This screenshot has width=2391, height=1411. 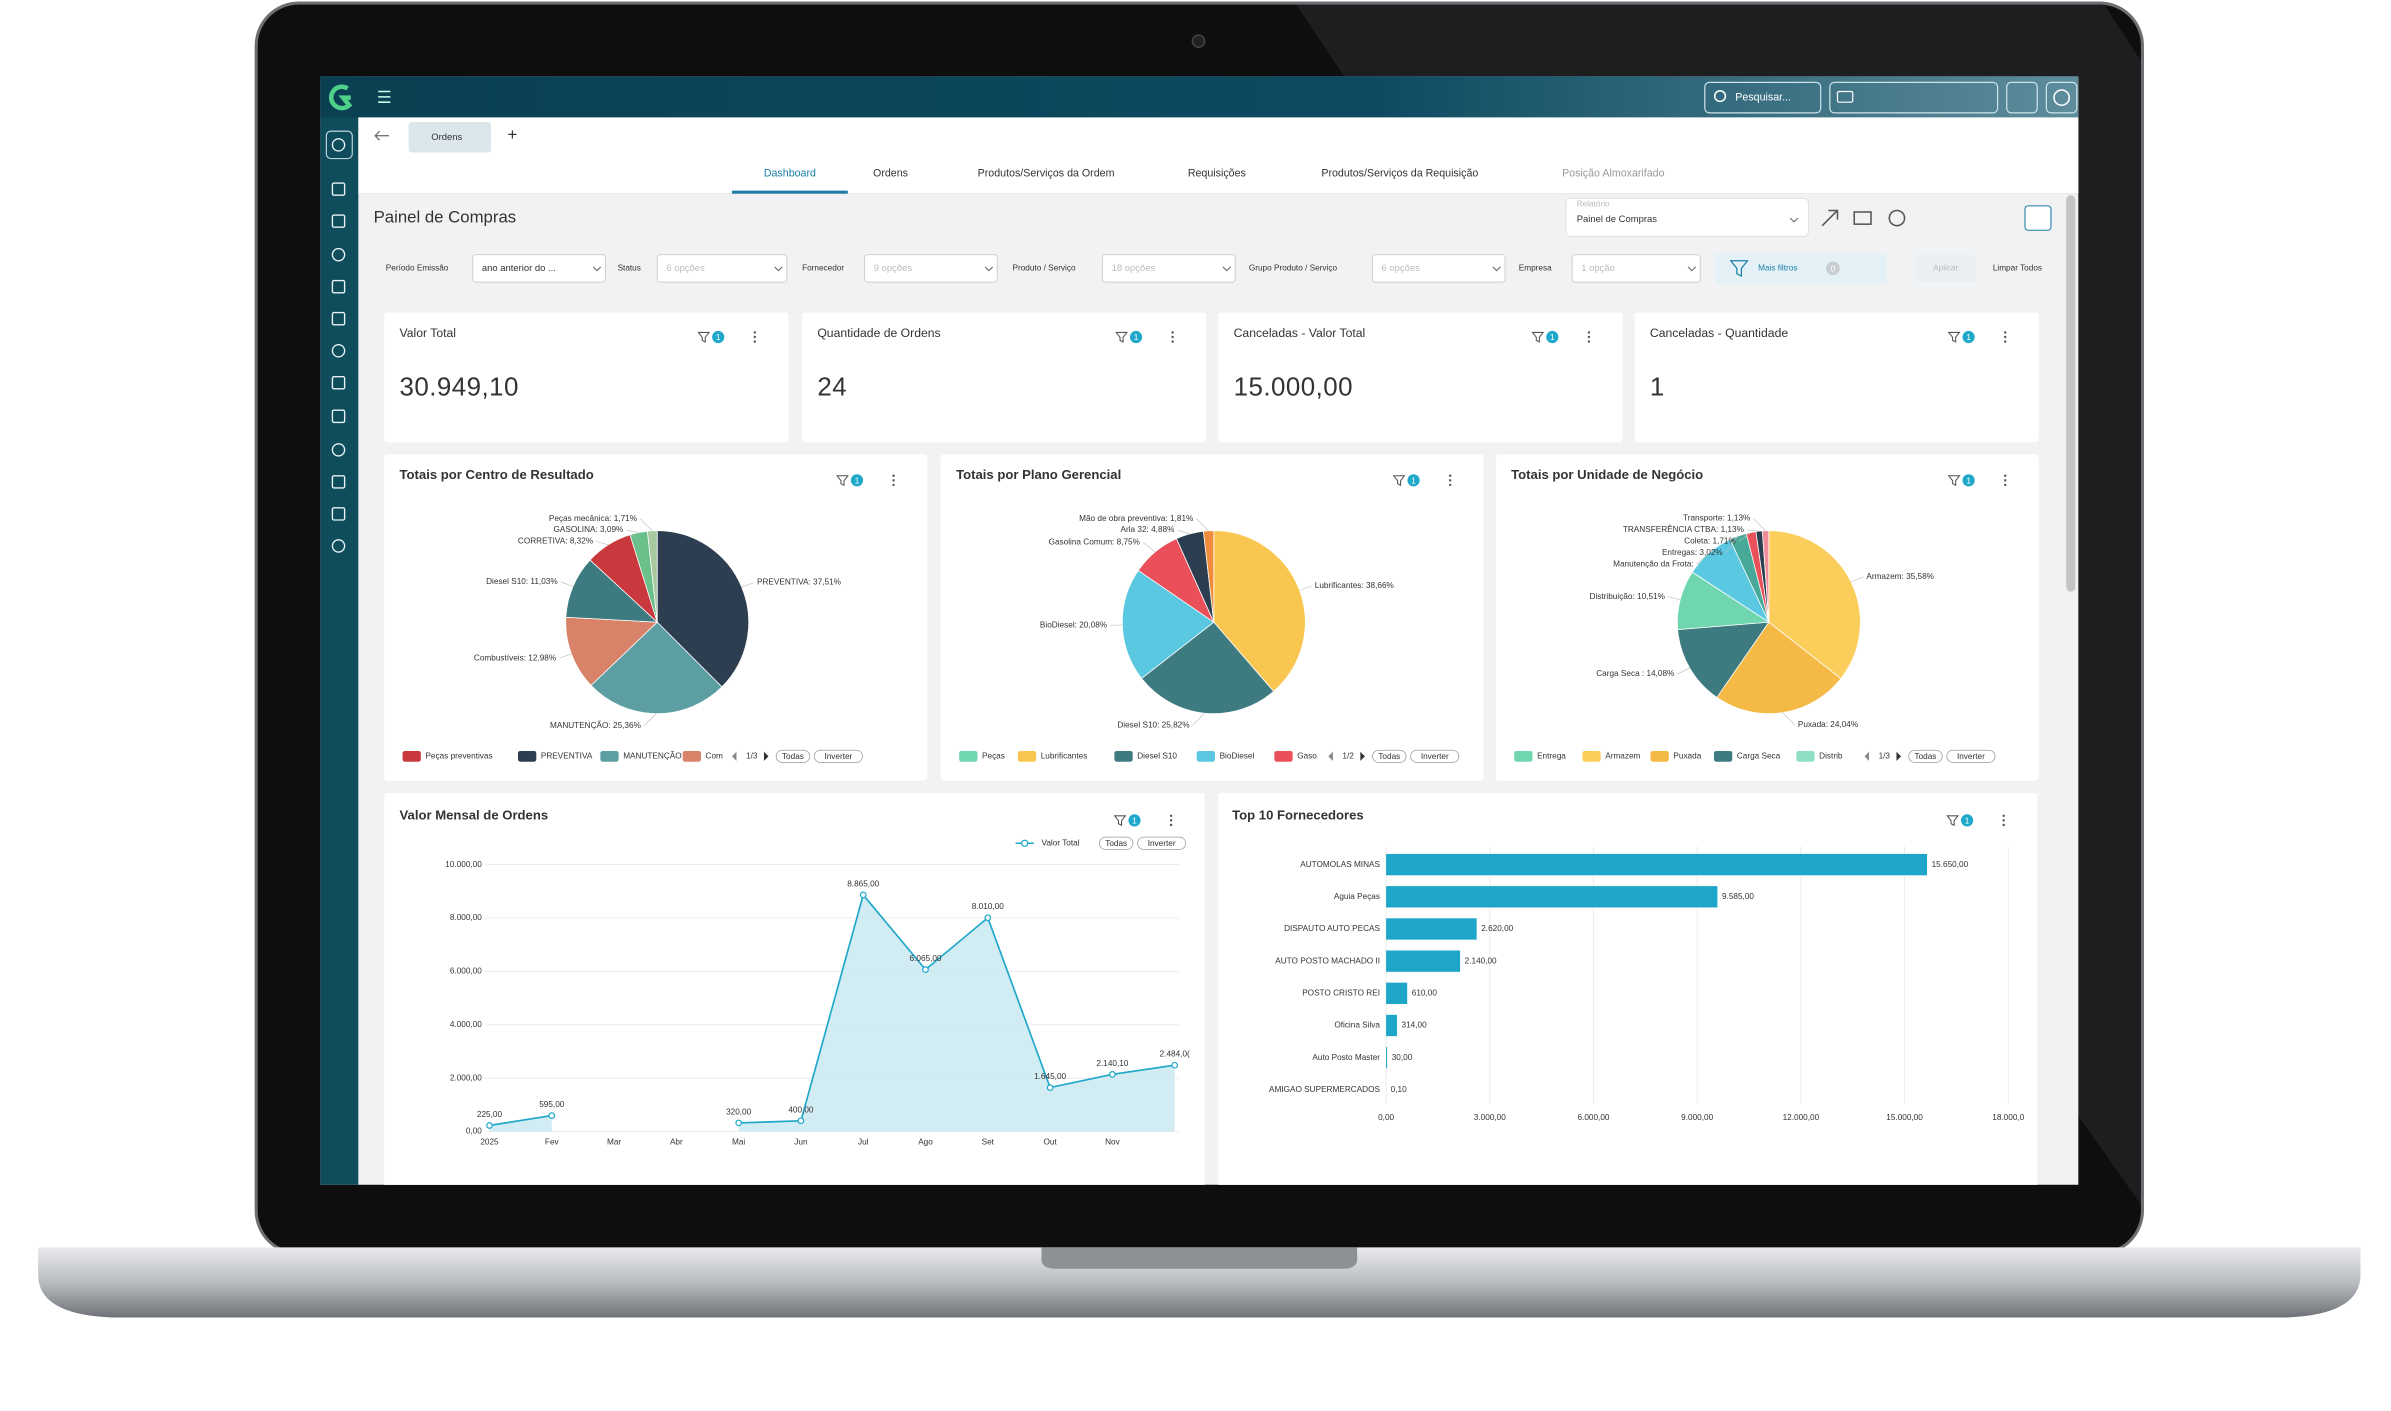 I want to click on sidebar-search, so click(x=339, y=145).